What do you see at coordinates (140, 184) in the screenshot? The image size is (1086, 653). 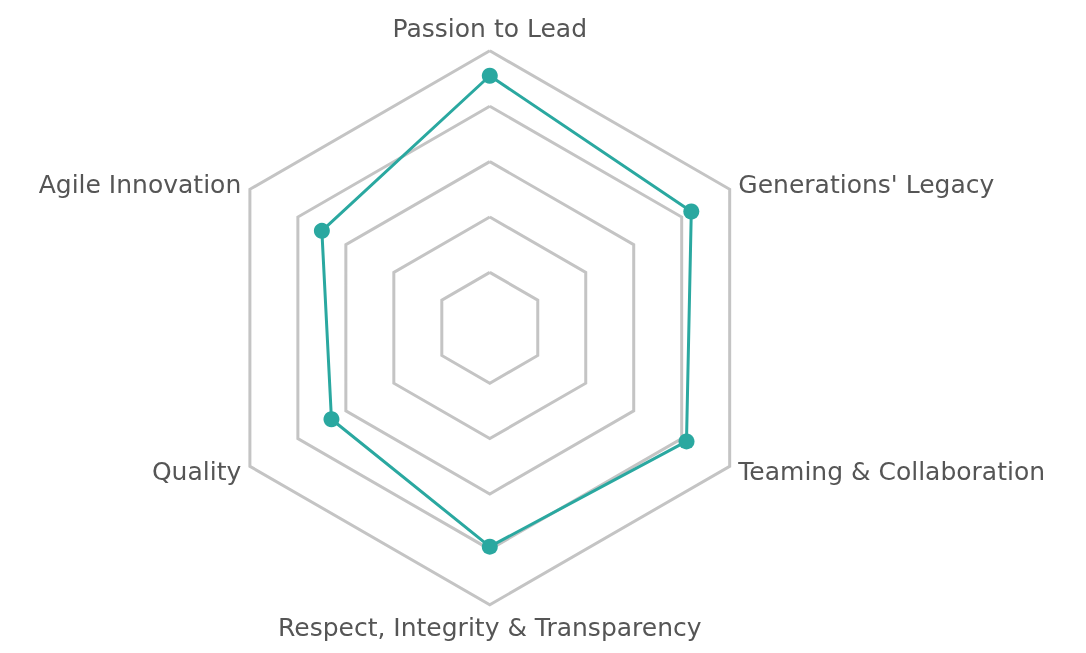 I see `spoke-label: Agile Innovation` at bounding box center [140, 184].